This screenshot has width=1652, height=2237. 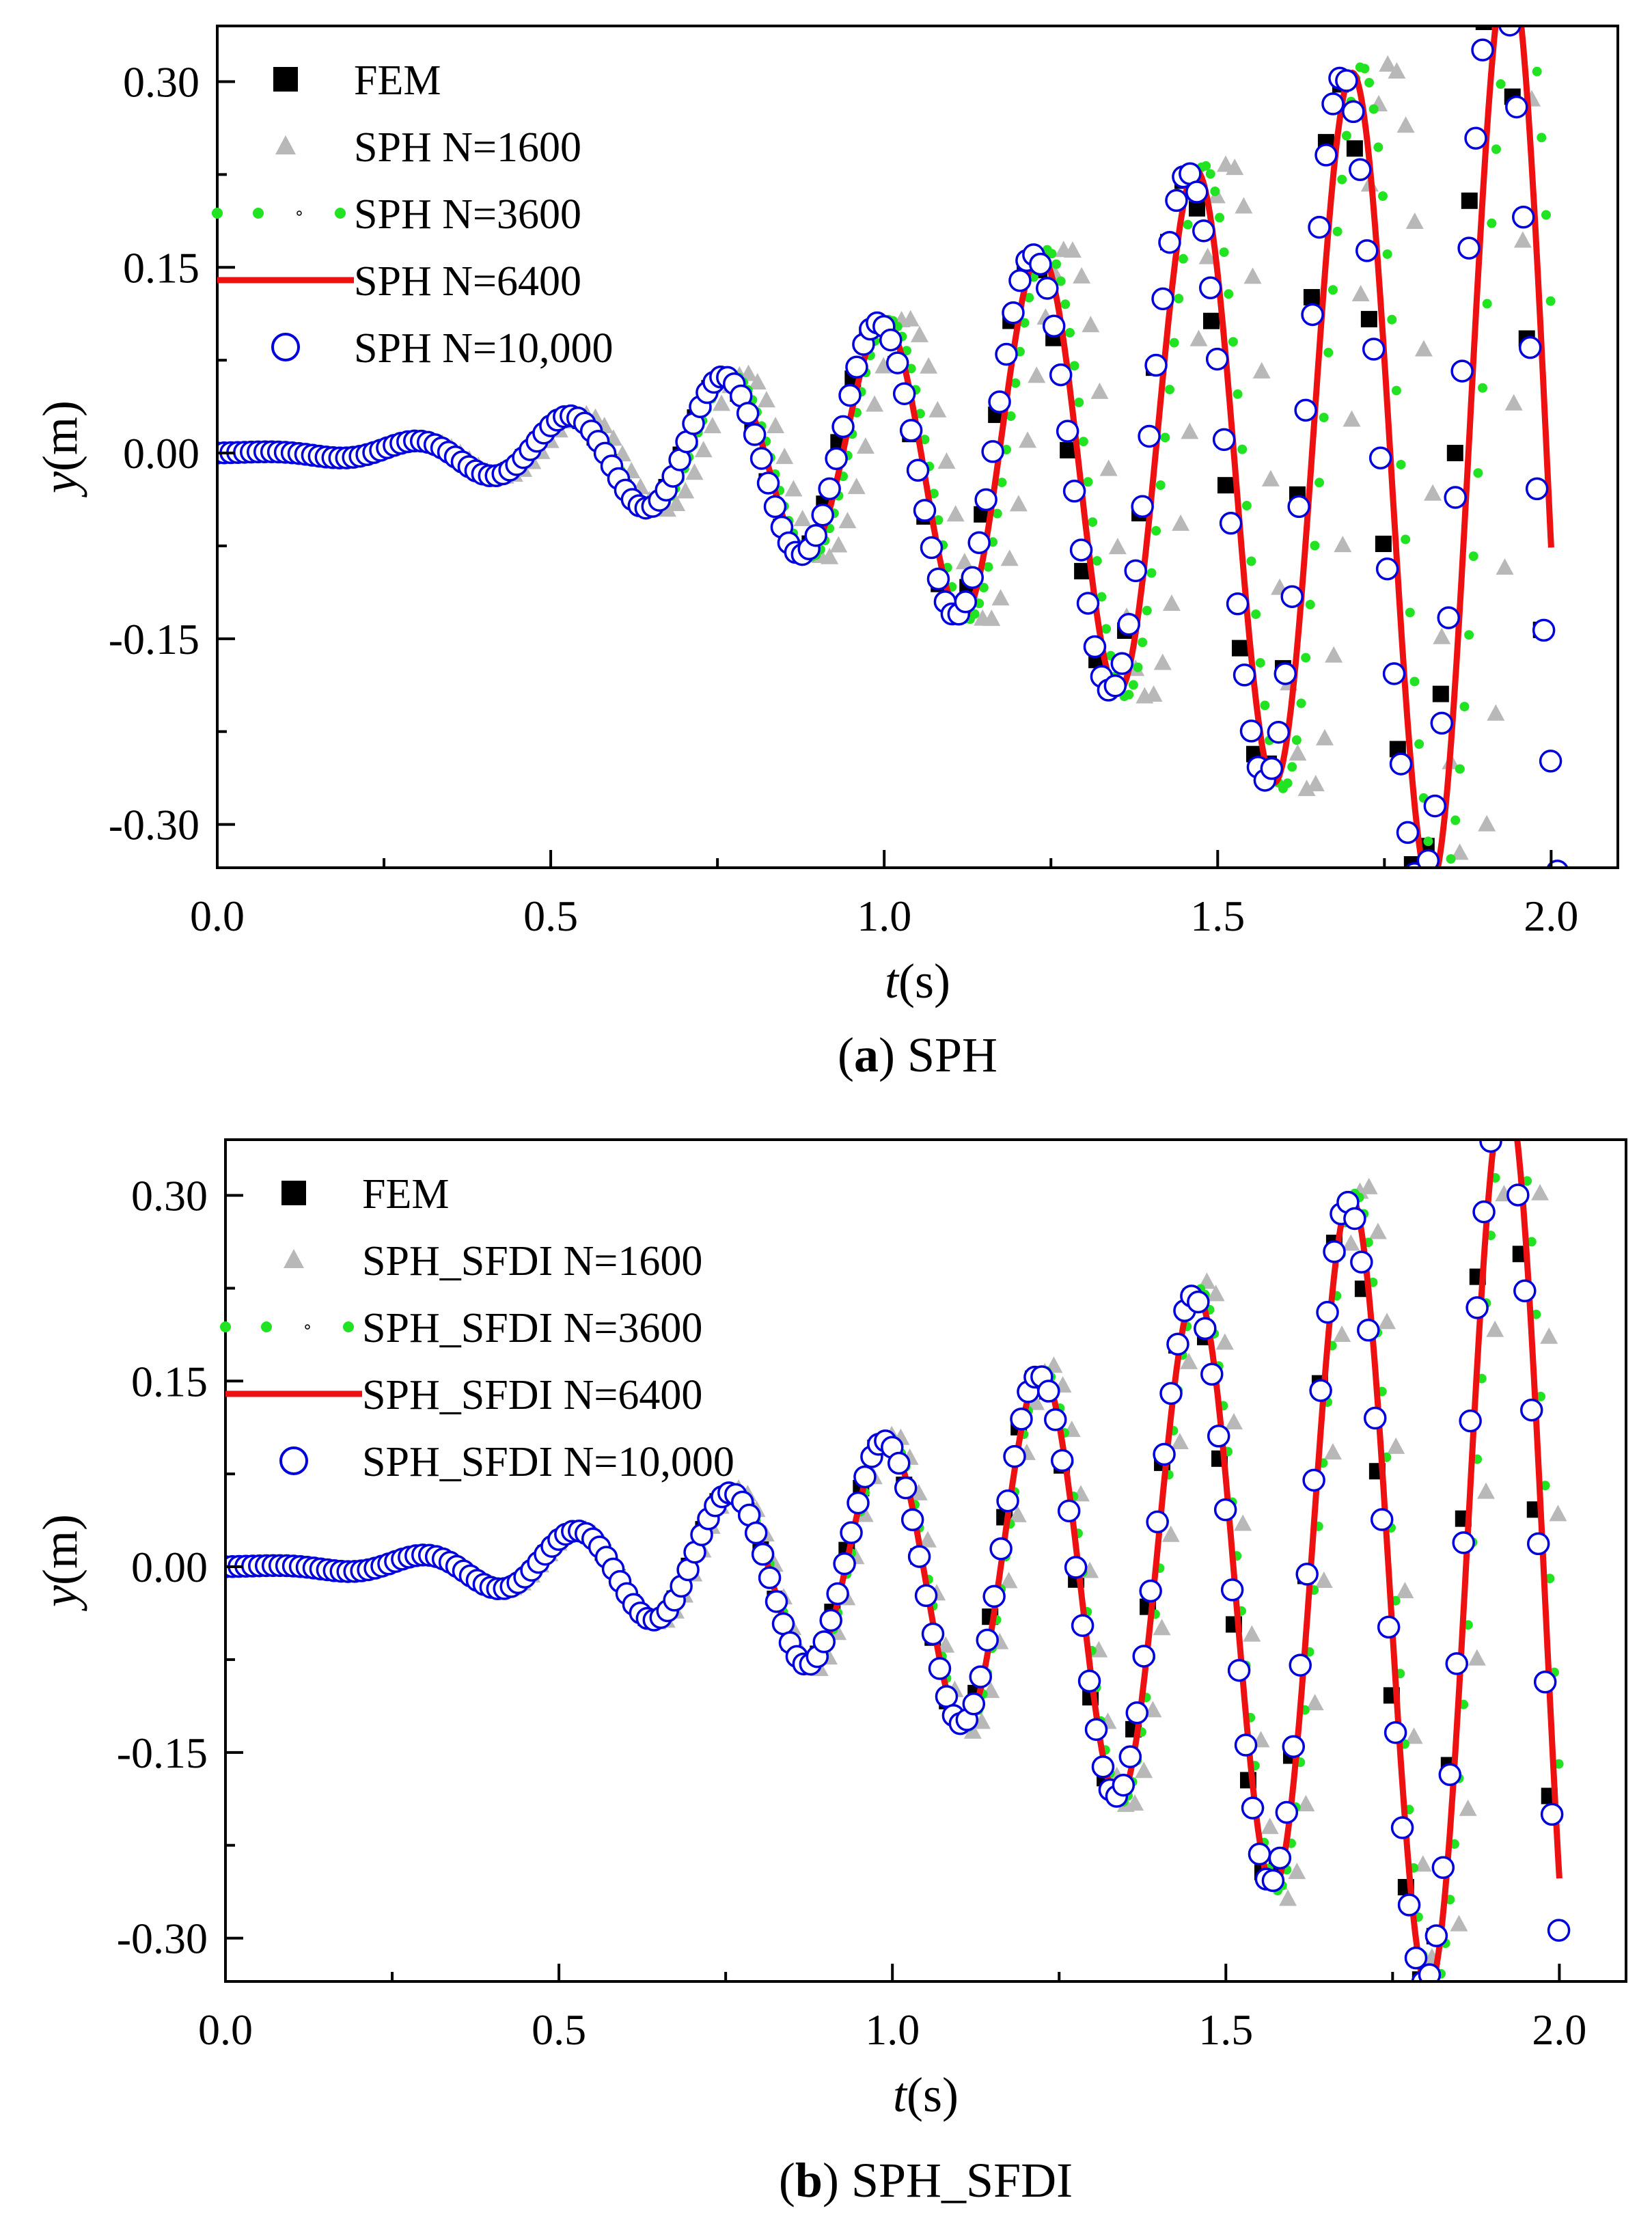 I want to click on legend-item-dot: SPH N=3600, so click(x=396, y=214).